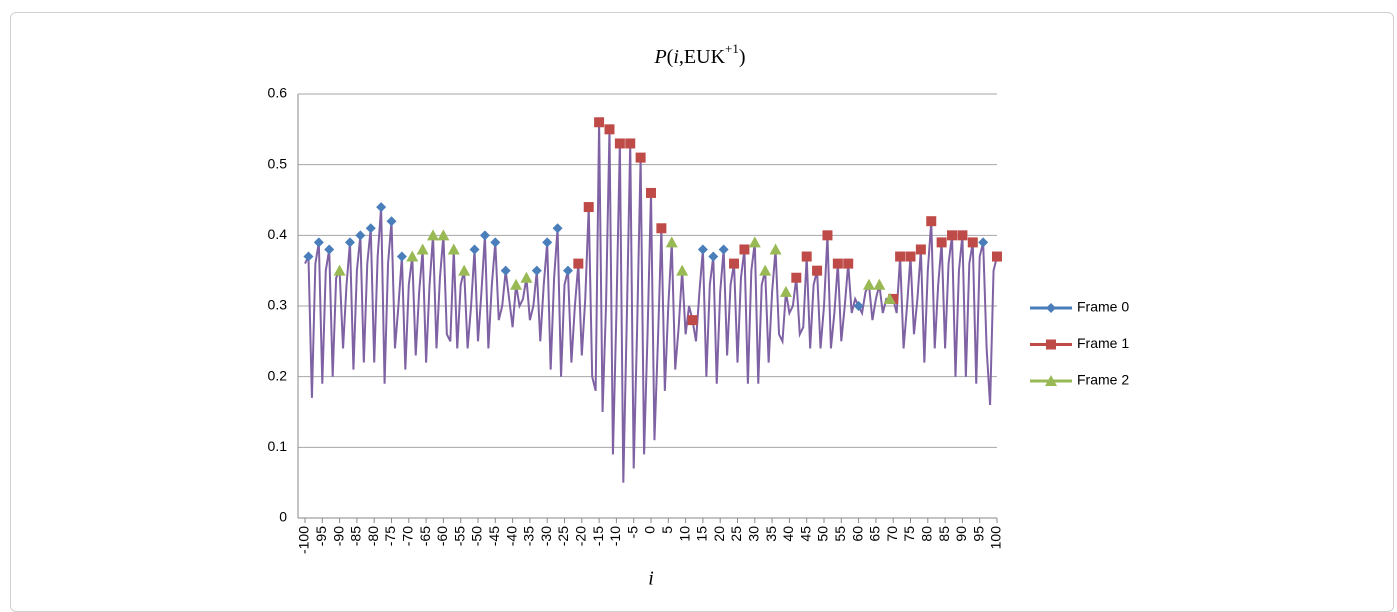 Image resolution: width=1397 pixels, height=612 pixels. I want to click on x-tick-label: 5, so click(667, 530).